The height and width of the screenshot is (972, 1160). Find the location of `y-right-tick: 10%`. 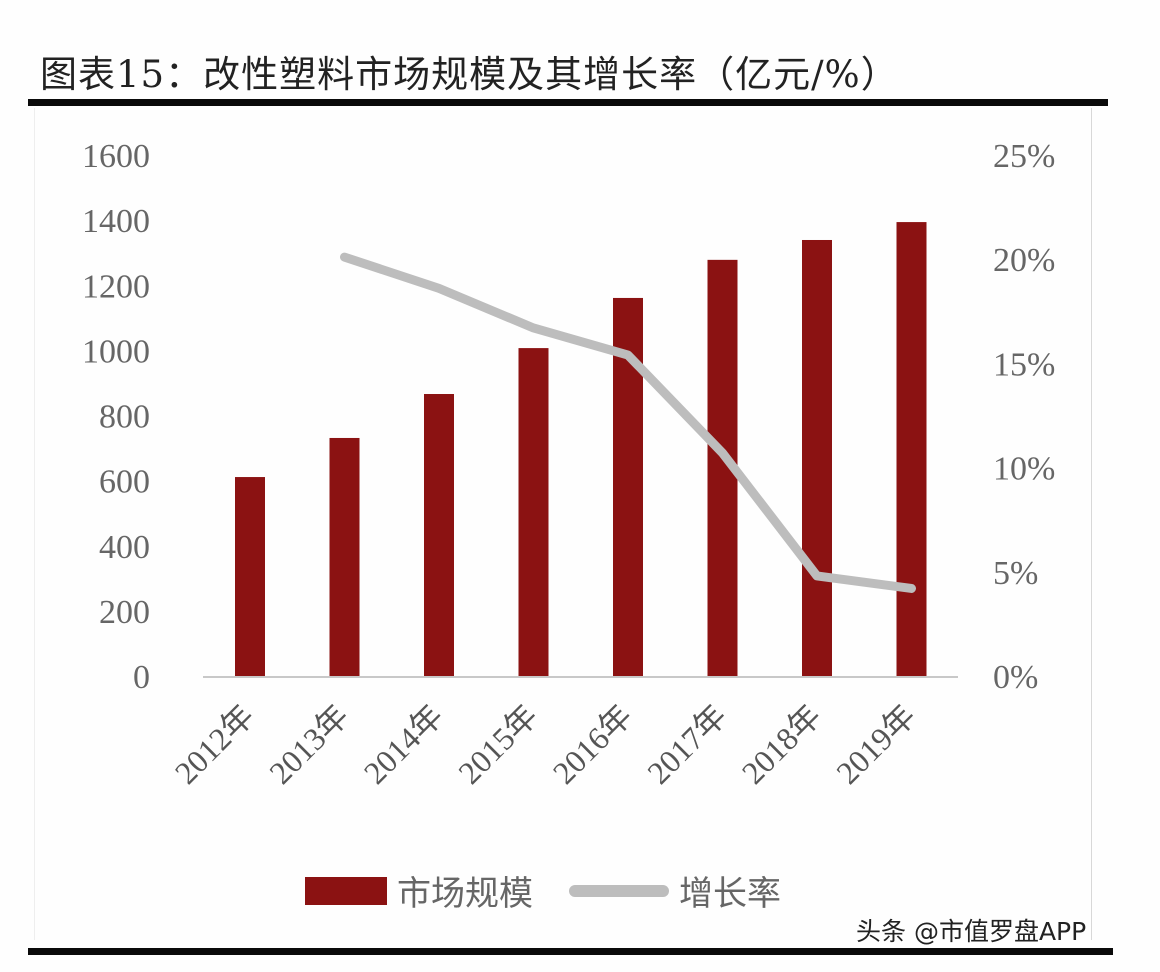

y-right-tick: 10% is located at coordinates (1024, 469).